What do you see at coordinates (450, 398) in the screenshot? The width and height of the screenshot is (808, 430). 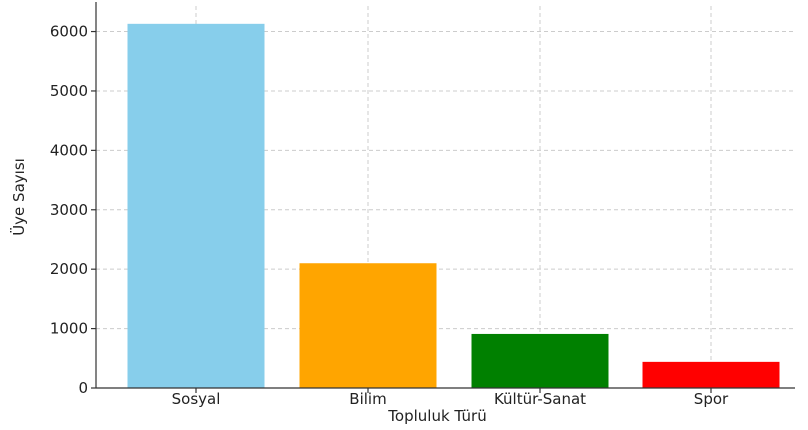 I see `x-ticks: Sosyal Bilim Kültür-Sanat Spor` at bounding box center [450, 398].